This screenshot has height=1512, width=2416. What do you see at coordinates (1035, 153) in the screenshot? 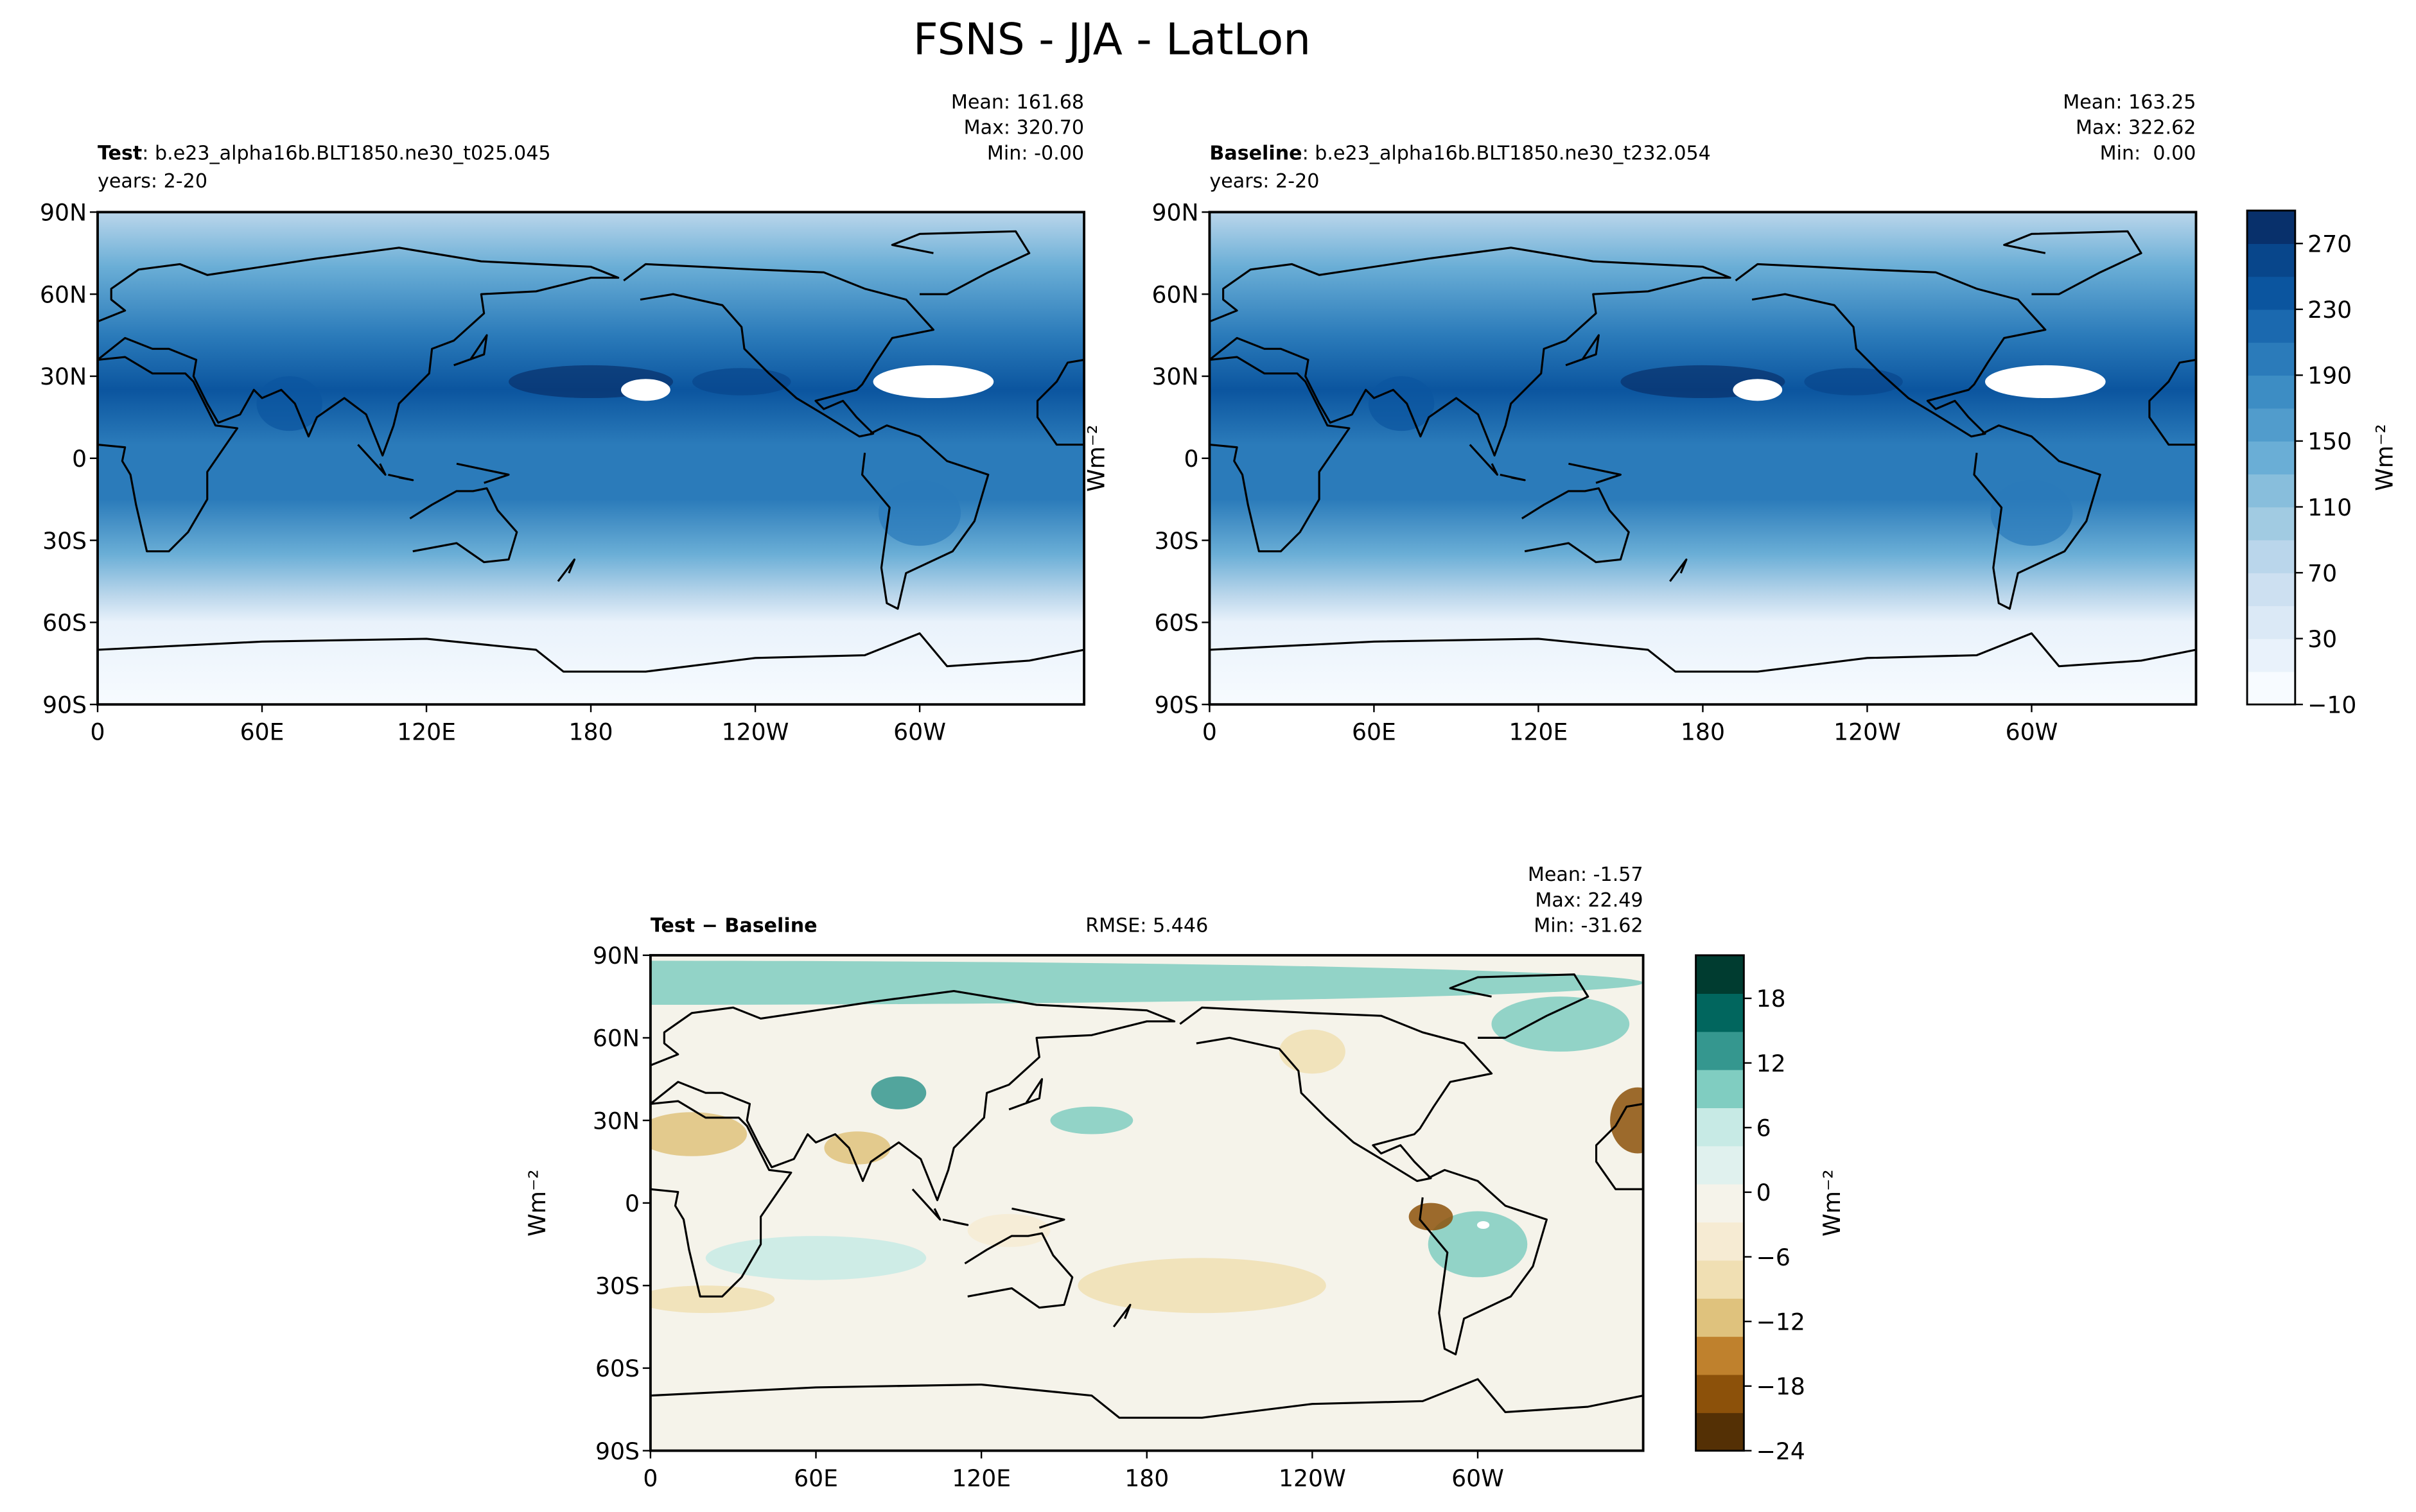
I see `stat: Min: -0.00` at bounding box center [1035, 153].